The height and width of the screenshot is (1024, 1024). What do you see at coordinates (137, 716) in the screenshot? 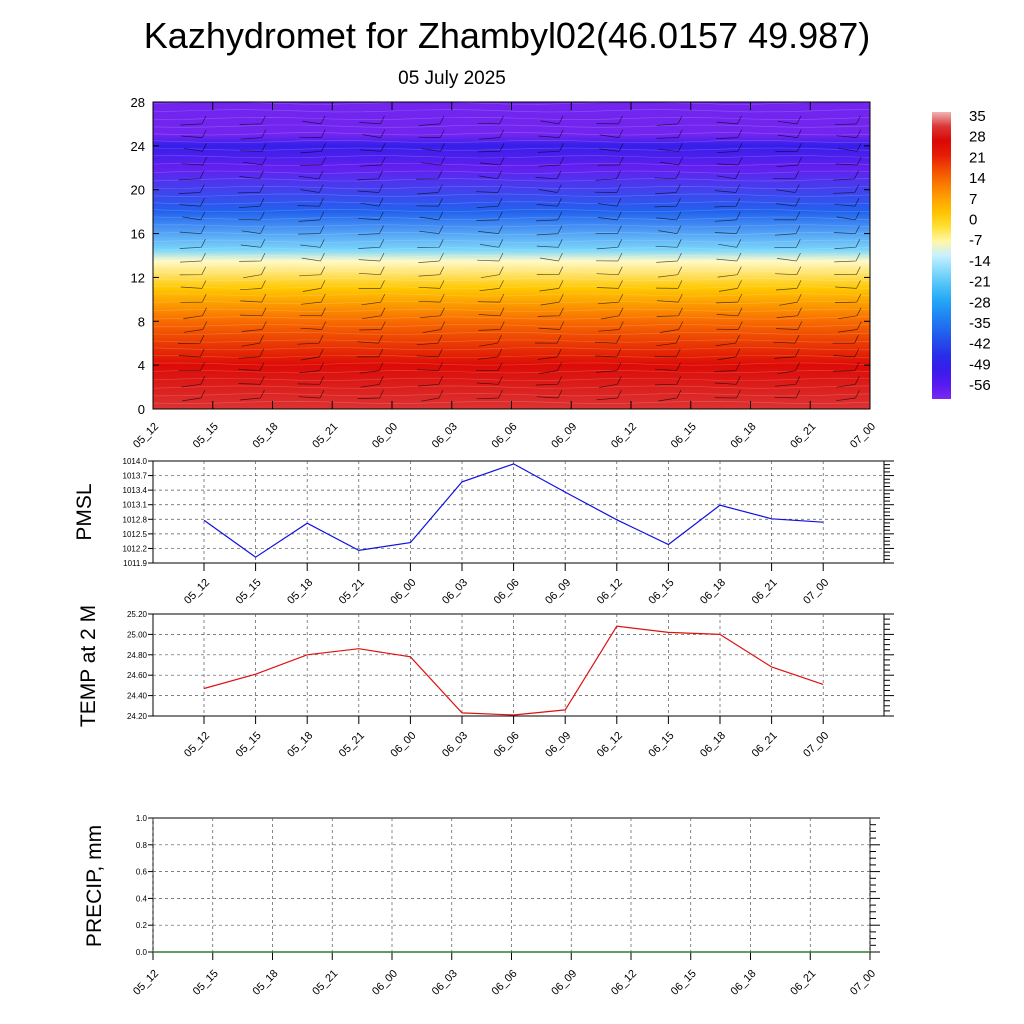
I see `y-tick-label: 24.20` at bounding box center [137, 716].